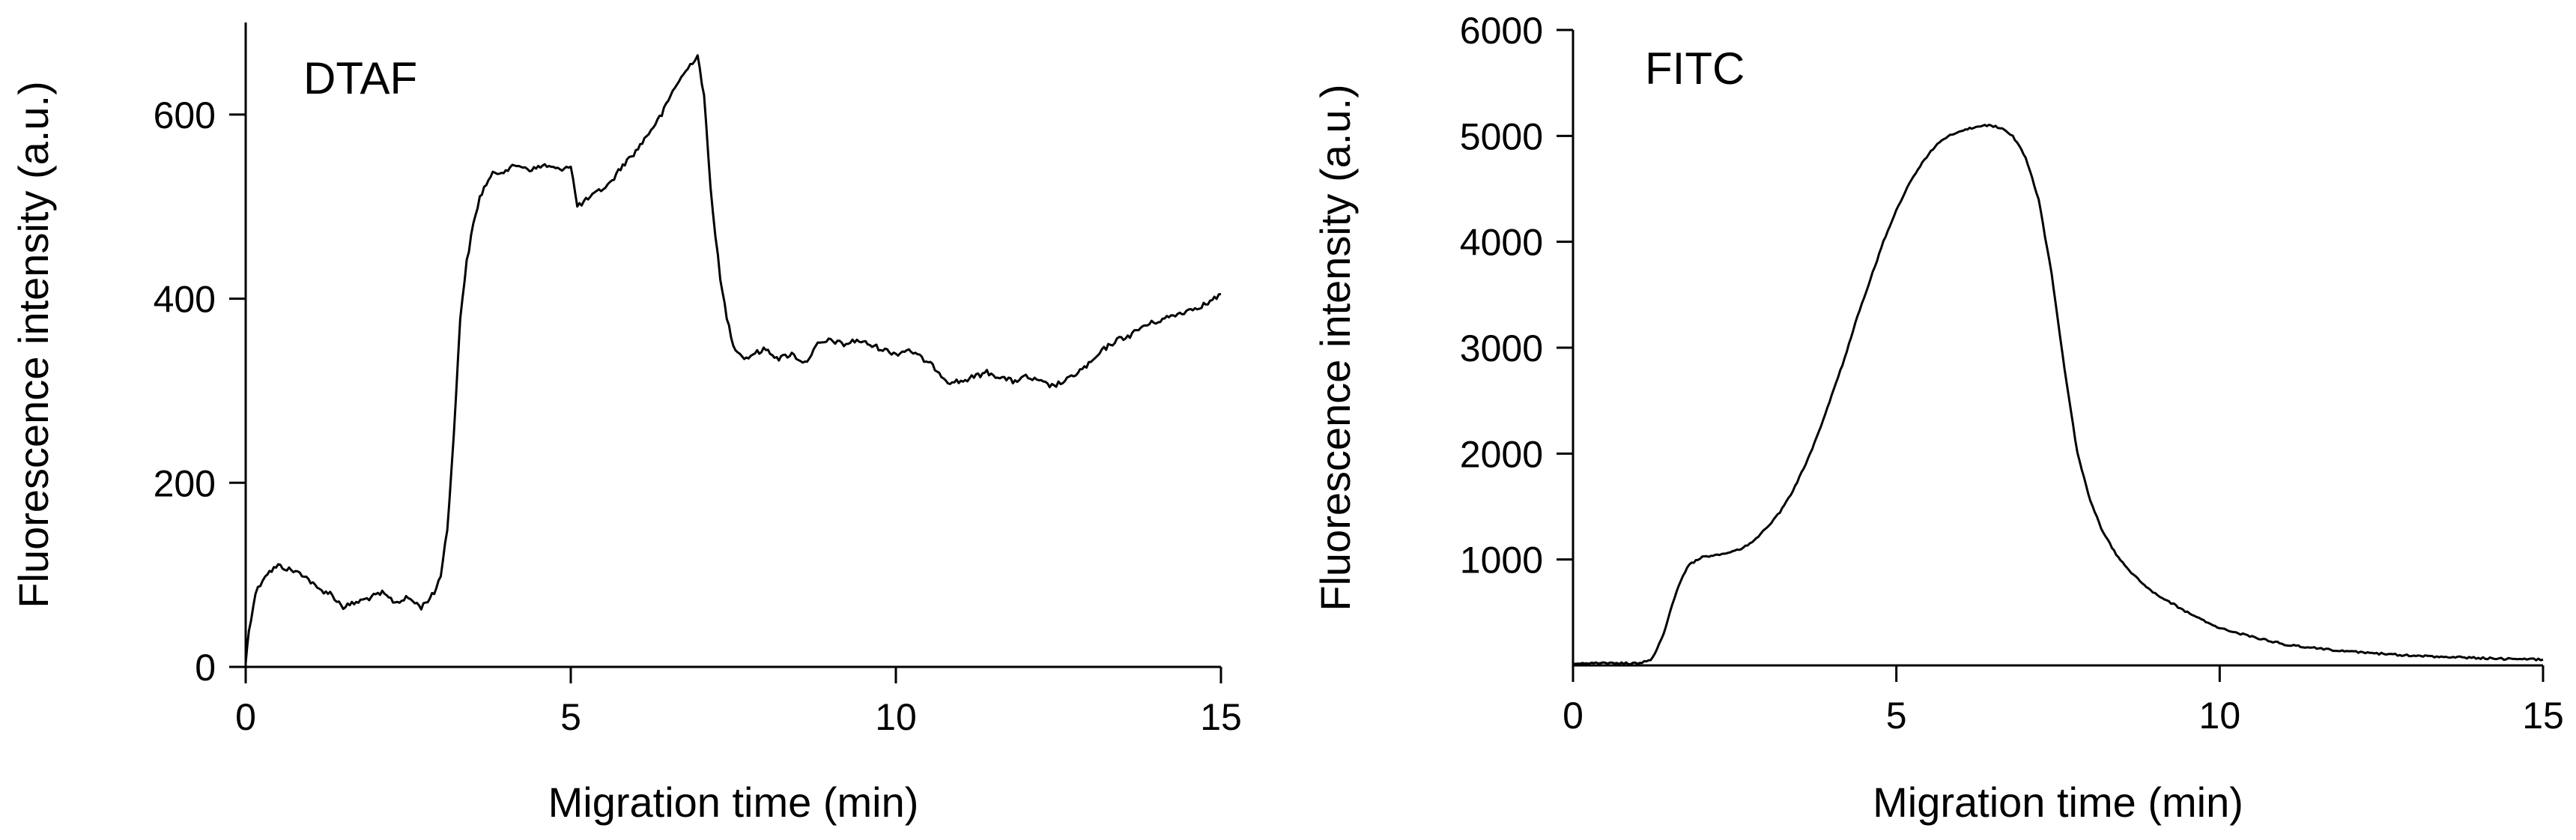 This screenshot has width=2576, height=840. I want to click on y-axis-title-dtaf: Fluorescence intensity (a.u.), so click(33, 344).